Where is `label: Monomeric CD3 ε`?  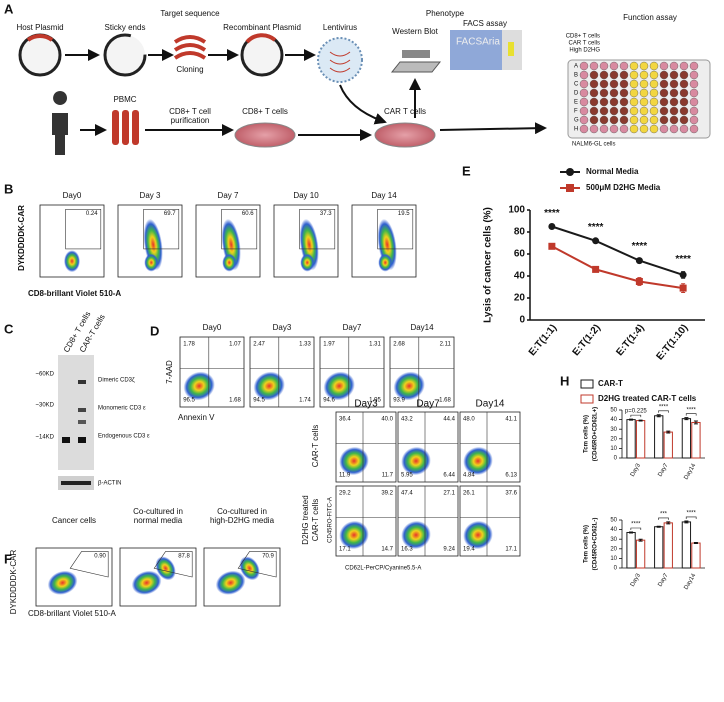
label: Monomeric CD3 ε is located at coordinates (122, 409).